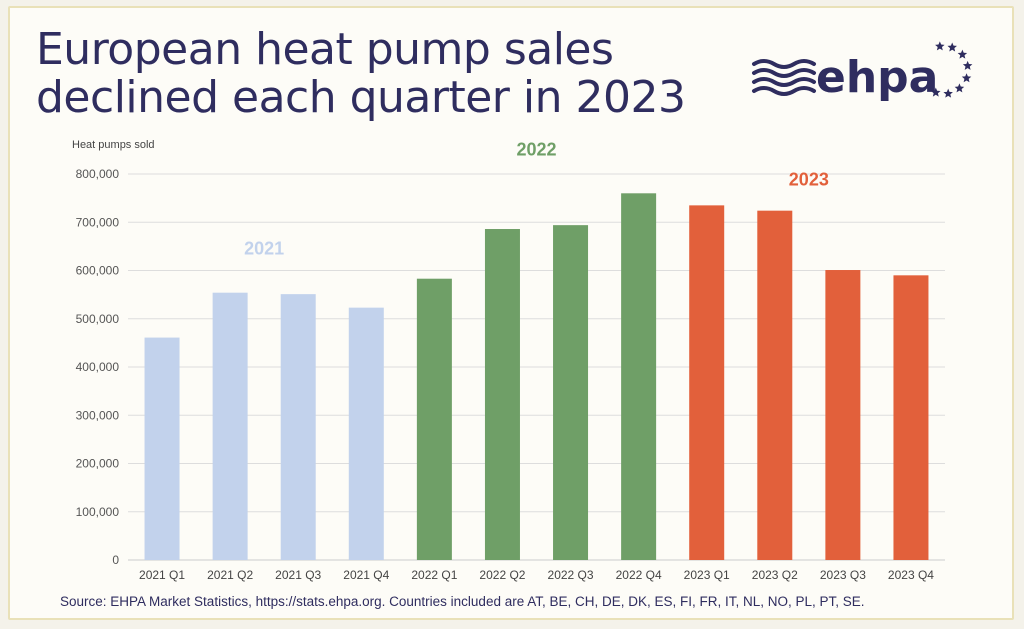 This screenshot has width=1024, height=629. I want to click on eu-stars-icon, so click(952, 69).